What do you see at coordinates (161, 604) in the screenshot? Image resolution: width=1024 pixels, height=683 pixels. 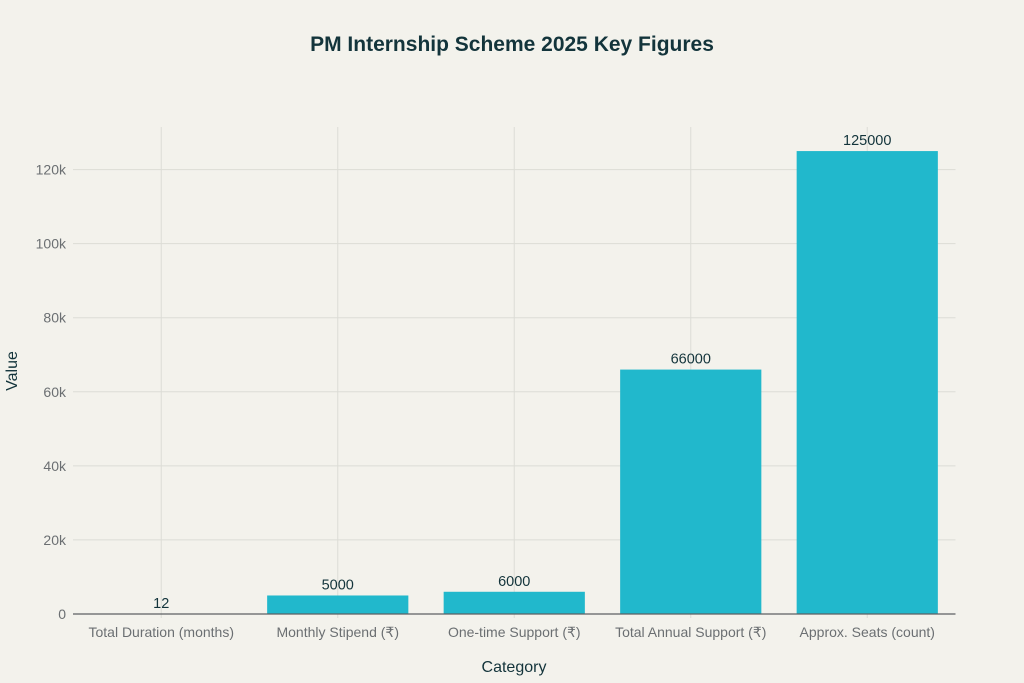 I see `data-label: 12` at bounding box center [161, 604].